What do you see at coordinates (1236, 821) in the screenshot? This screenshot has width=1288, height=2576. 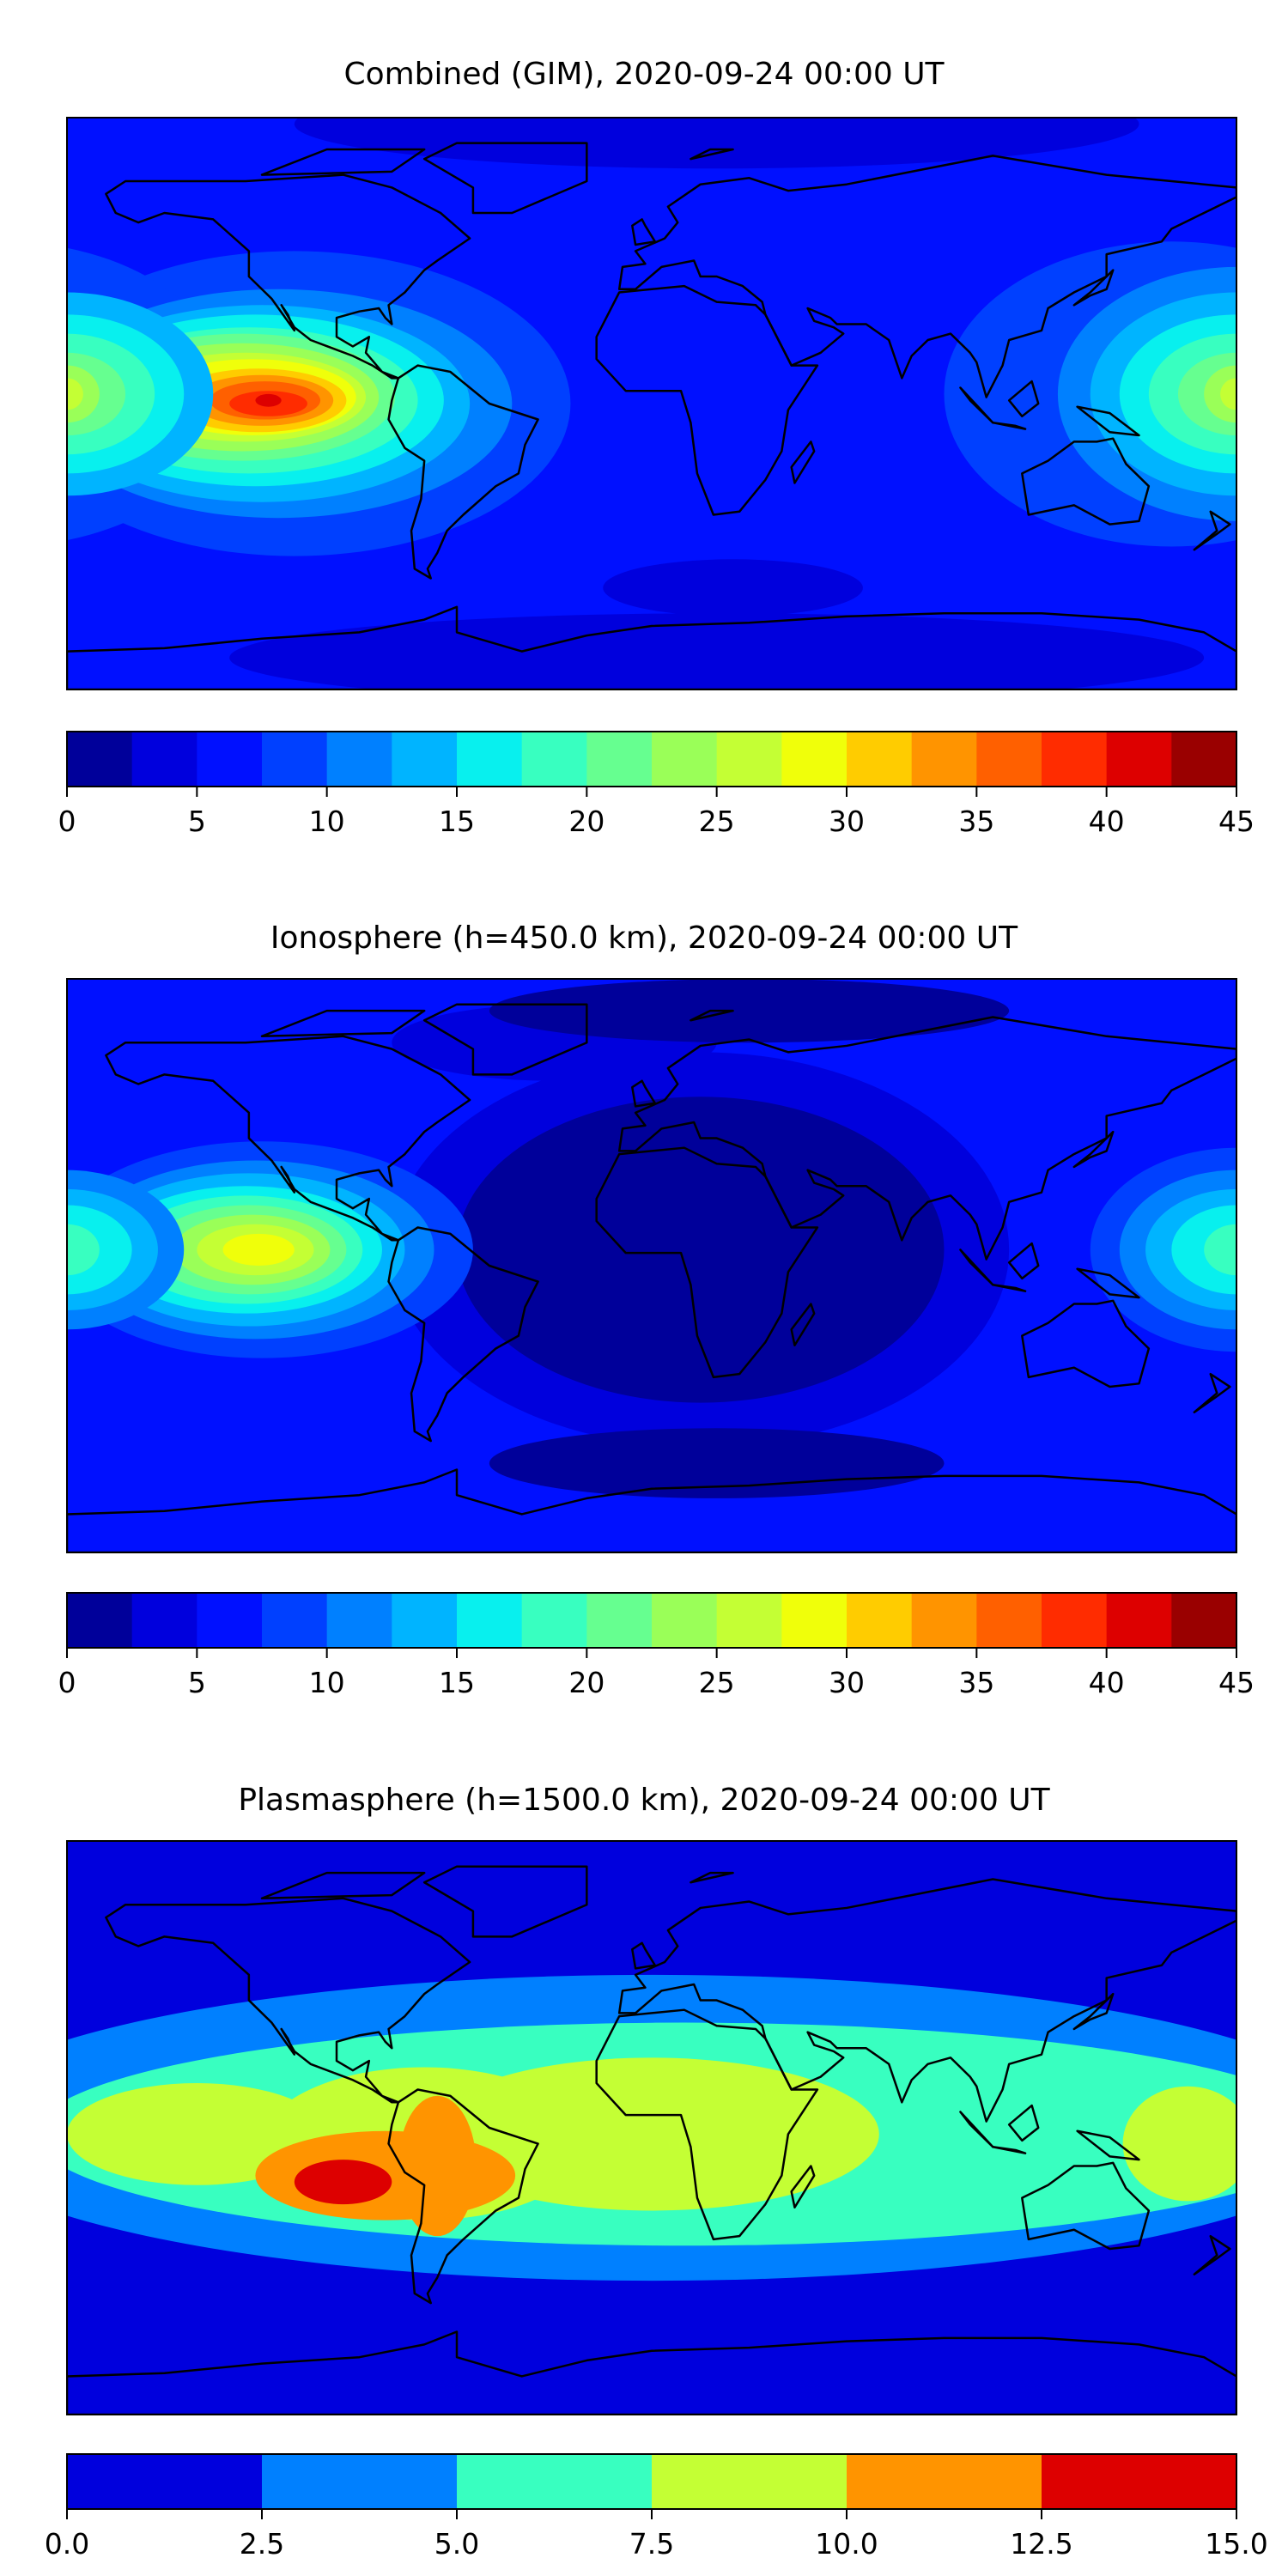 I see `colorbar-tick-label: 45` at bounding box center [1236, 821].